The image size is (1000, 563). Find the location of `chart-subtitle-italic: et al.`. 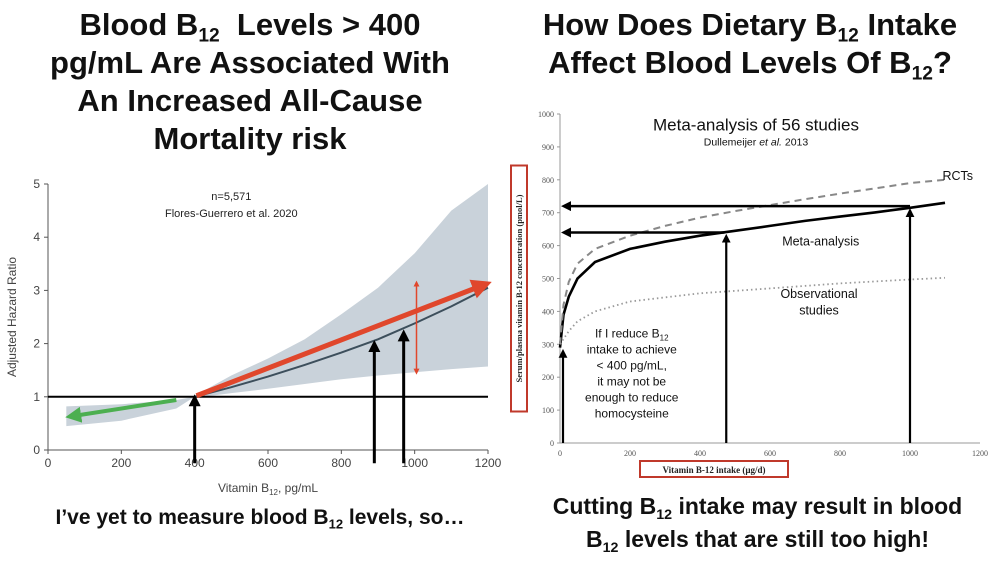

chart-subtitle-italic: et al. is located at coordinates (770, 142).